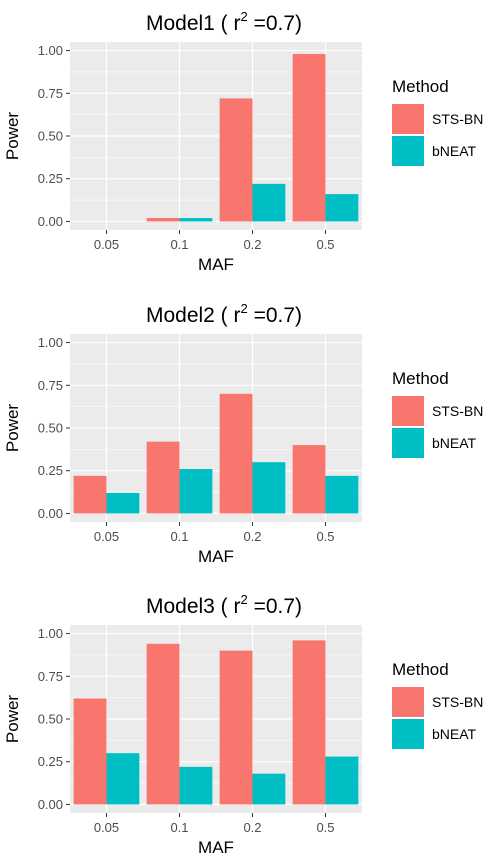 This screenshot has height=854, width=498. I want to click on chart-title-prefix: Model2 ( r, so click(193, 315).